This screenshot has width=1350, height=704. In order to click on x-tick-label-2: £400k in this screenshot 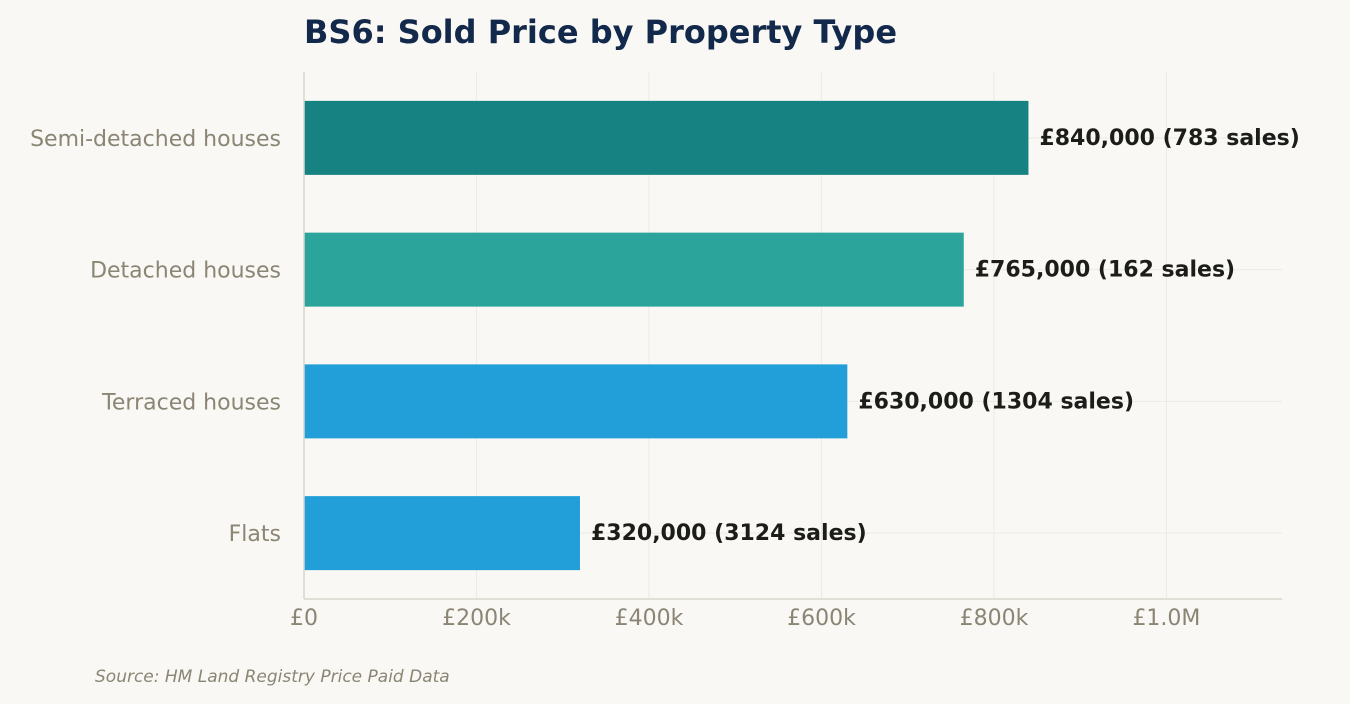, I will do `click(649, 618)`.